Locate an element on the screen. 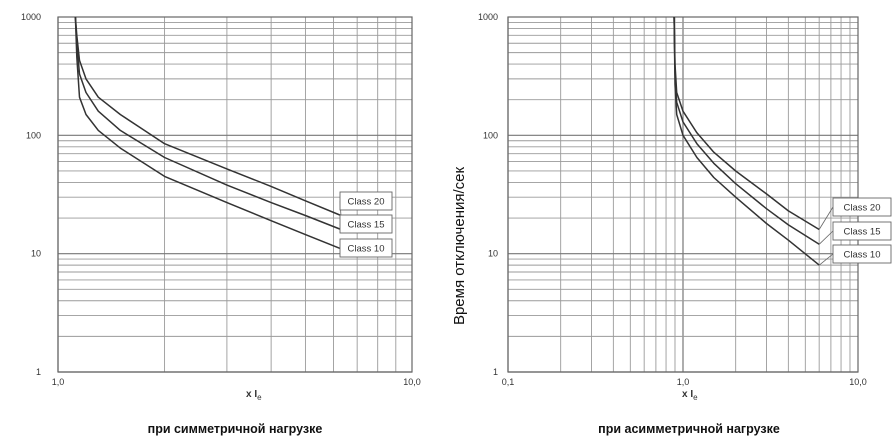 Image resolution: width=894 pixels, height=446 pixels. legend-asymmetric: Class 20 Class 15 Class 10 is located at coordinates (855, 231).